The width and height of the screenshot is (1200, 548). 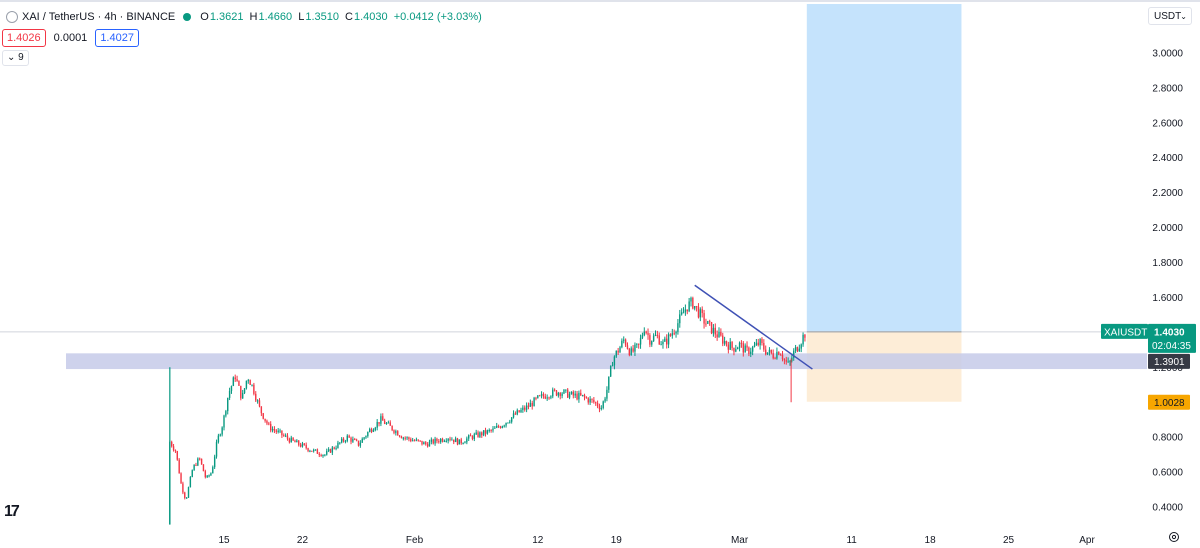 What do you see at coordinates (224, 540) in the screenshot?
I see `x-tick-label: 15` at bounding box center [224, 540].